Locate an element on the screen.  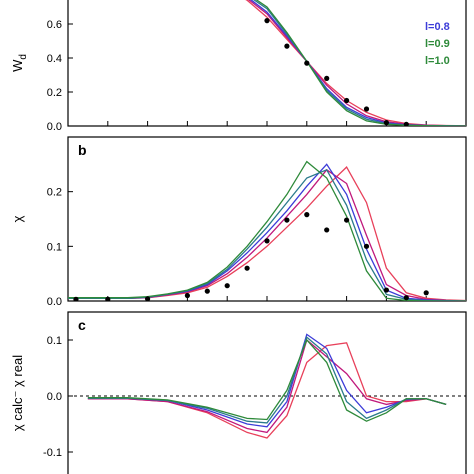
y-tick-label: 0.4 is located at coordinates (54, 59).